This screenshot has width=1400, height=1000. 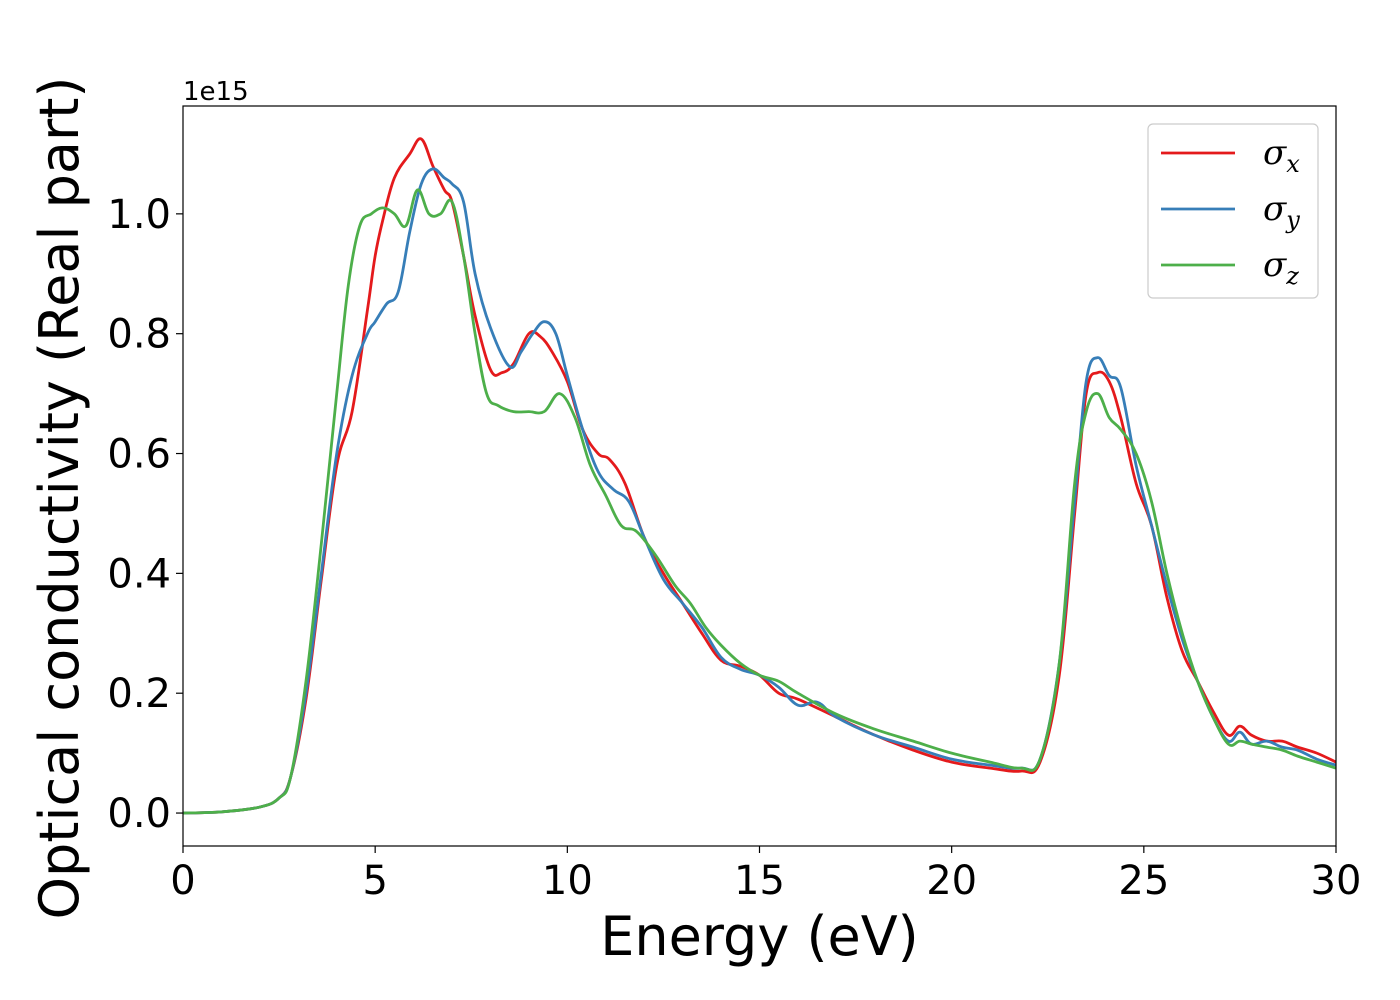 I want to click on y-axis-ticks: 0.0 0.2 0.4 0.6 0.8 1.0, so click(x=145, y=514).